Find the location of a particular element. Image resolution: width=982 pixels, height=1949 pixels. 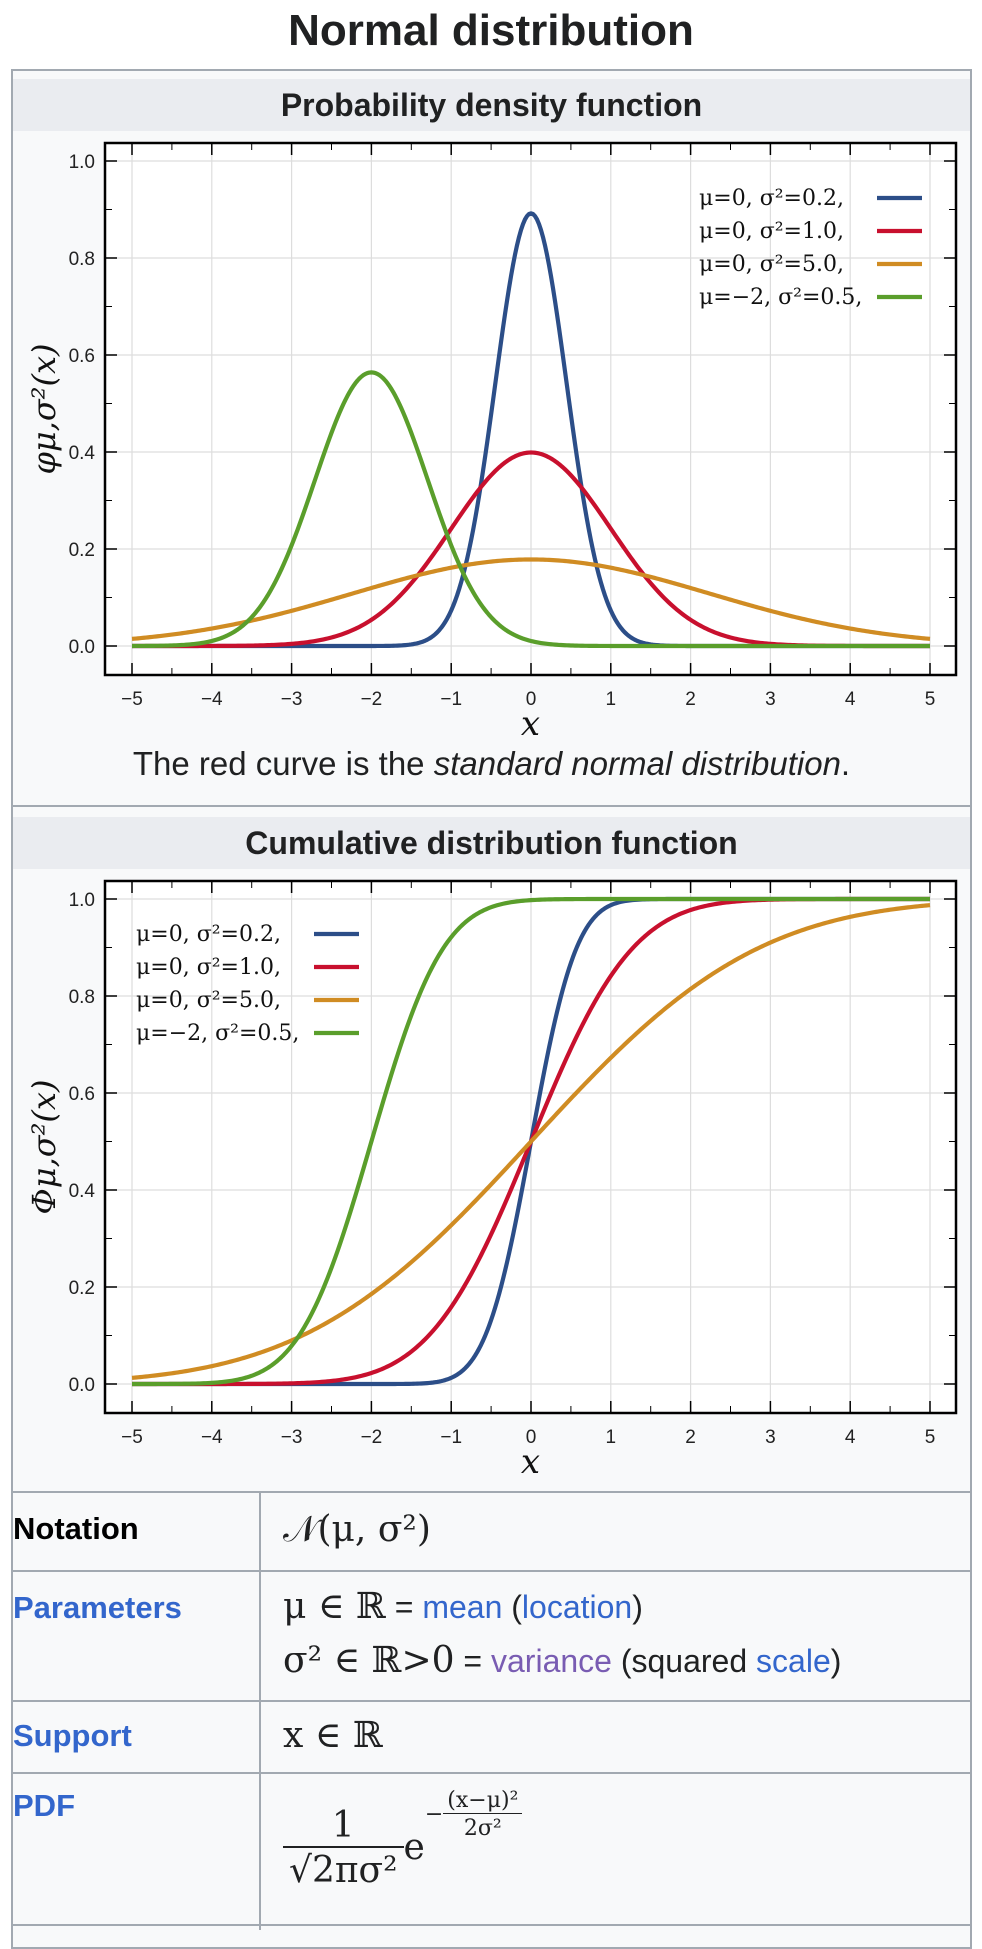

section-divider is located at coordinates (491, 806).